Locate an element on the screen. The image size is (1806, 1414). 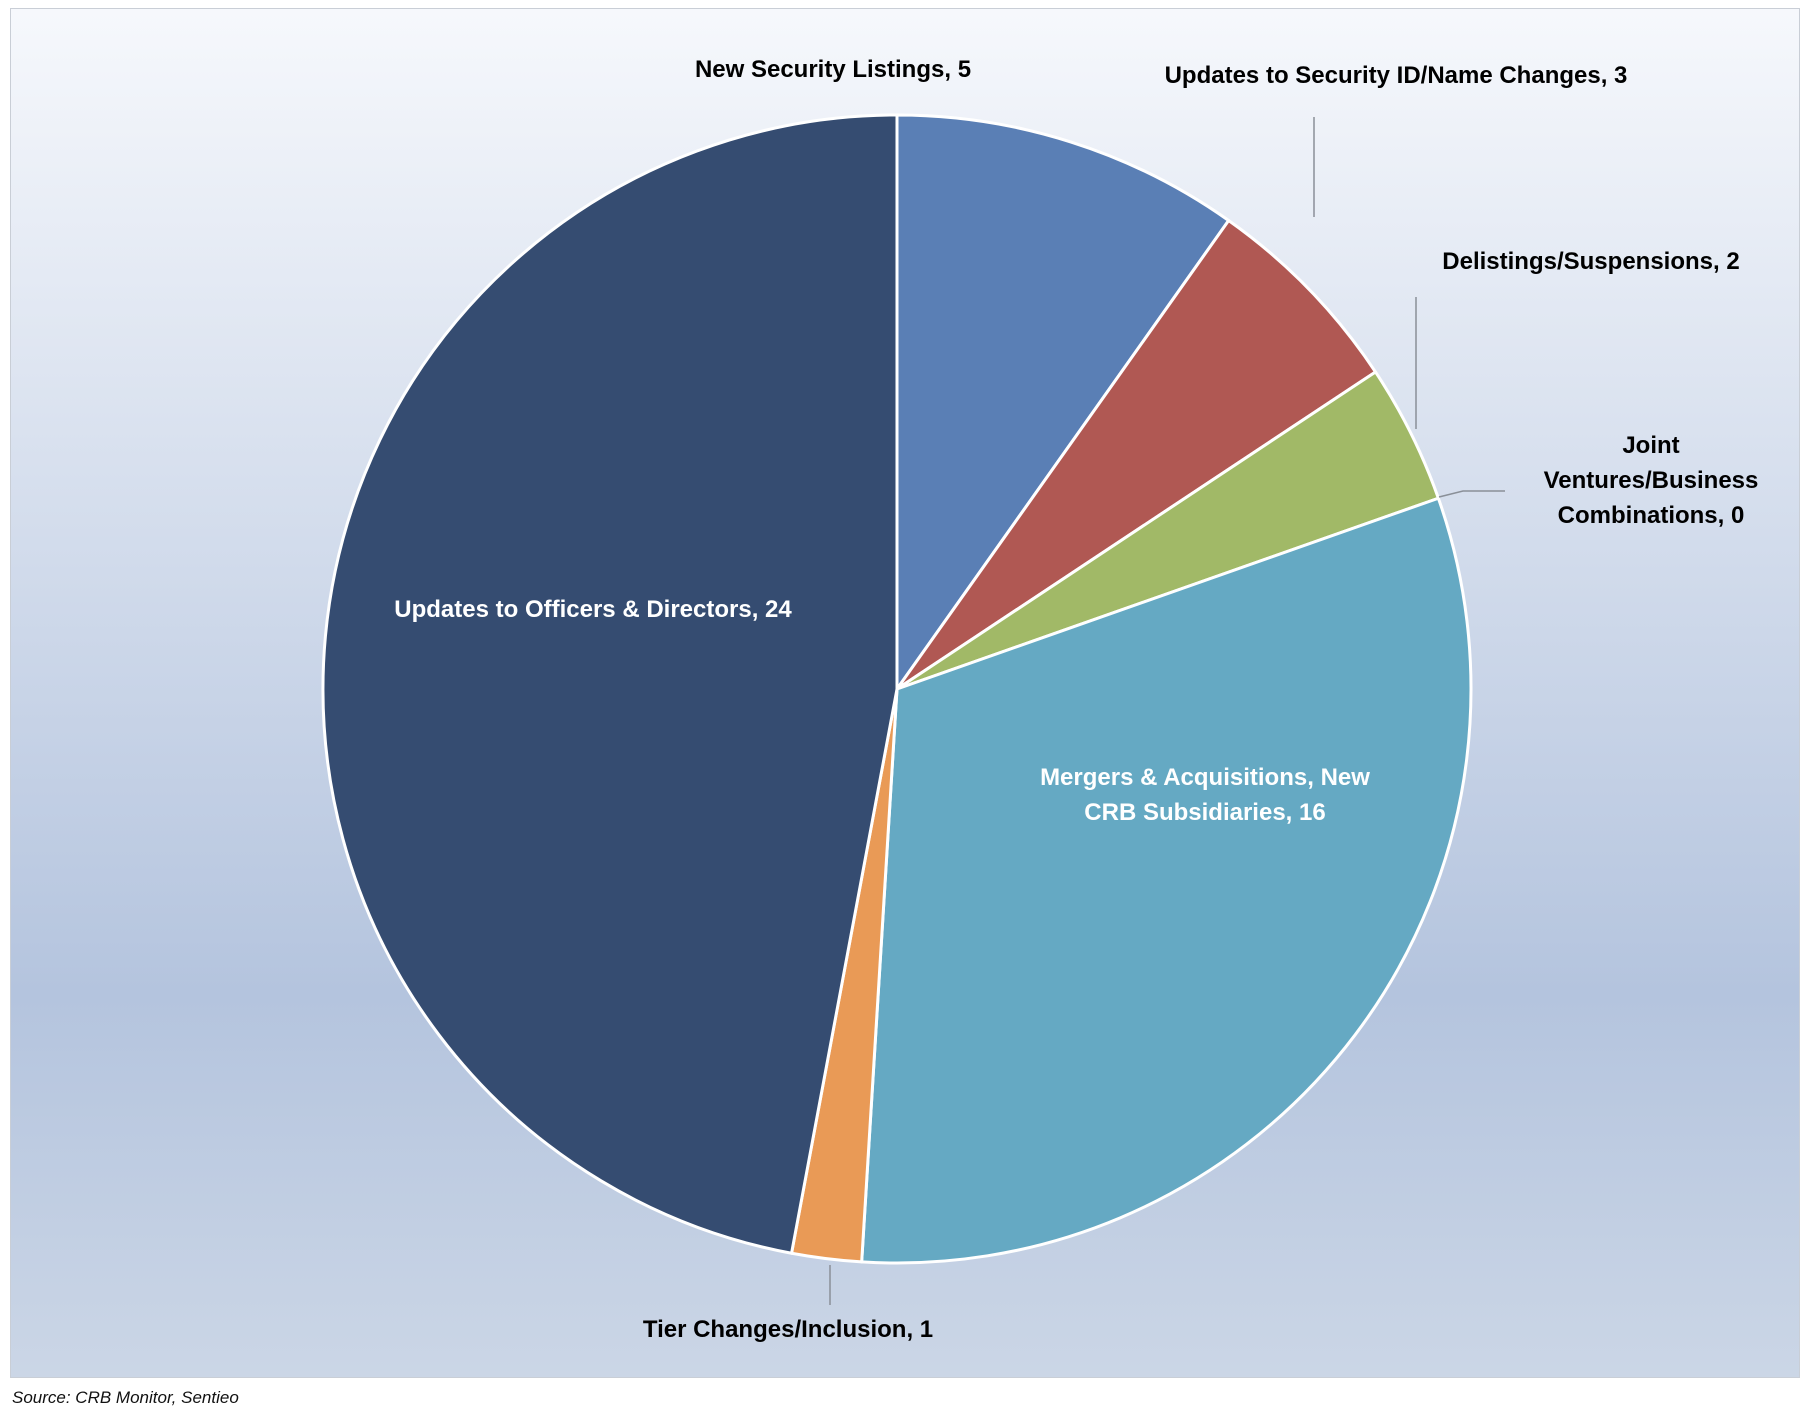
slice-label-joint-ventures-business-combinations: Joint Ventures/Business Combinations, 0 is located at coordinates (1651, 480).